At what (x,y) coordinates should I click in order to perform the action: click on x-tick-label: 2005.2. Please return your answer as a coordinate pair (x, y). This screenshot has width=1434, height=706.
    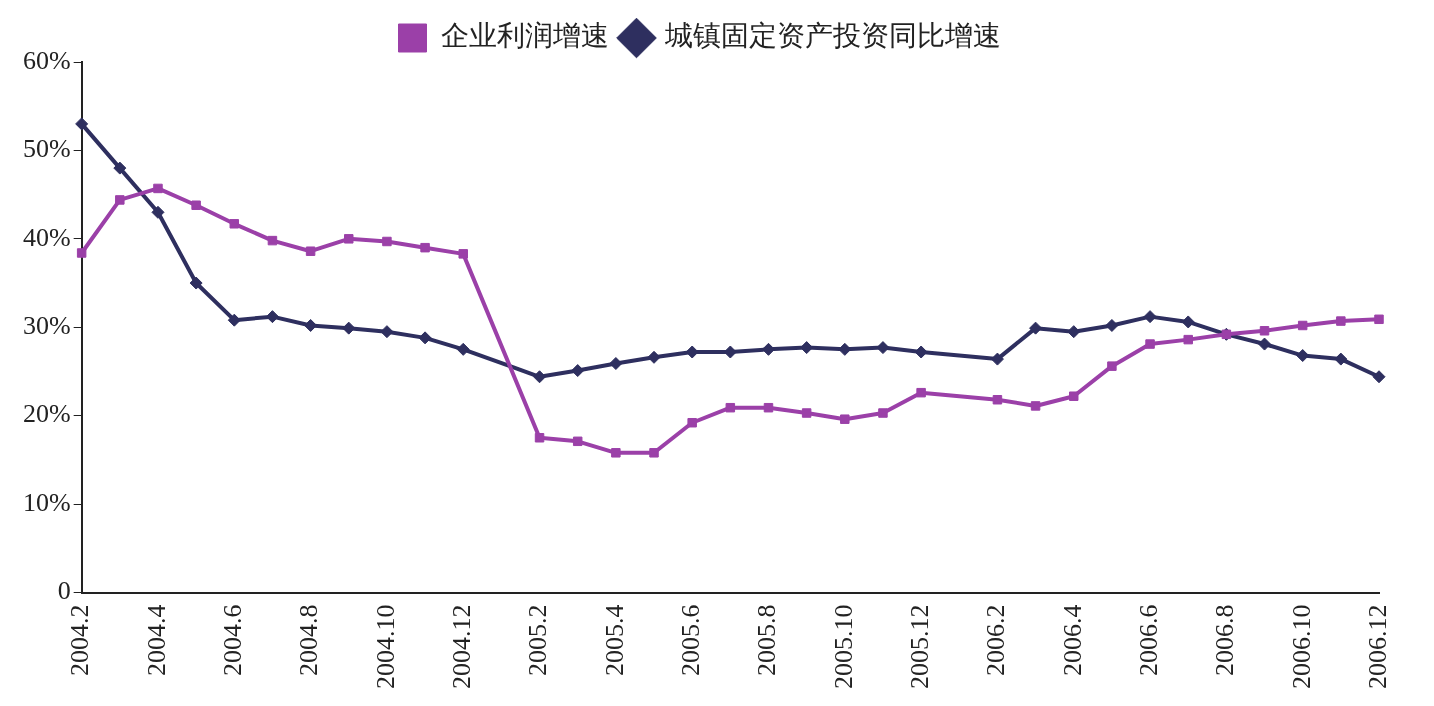
    Looking at the image, I should click on (538, 640).